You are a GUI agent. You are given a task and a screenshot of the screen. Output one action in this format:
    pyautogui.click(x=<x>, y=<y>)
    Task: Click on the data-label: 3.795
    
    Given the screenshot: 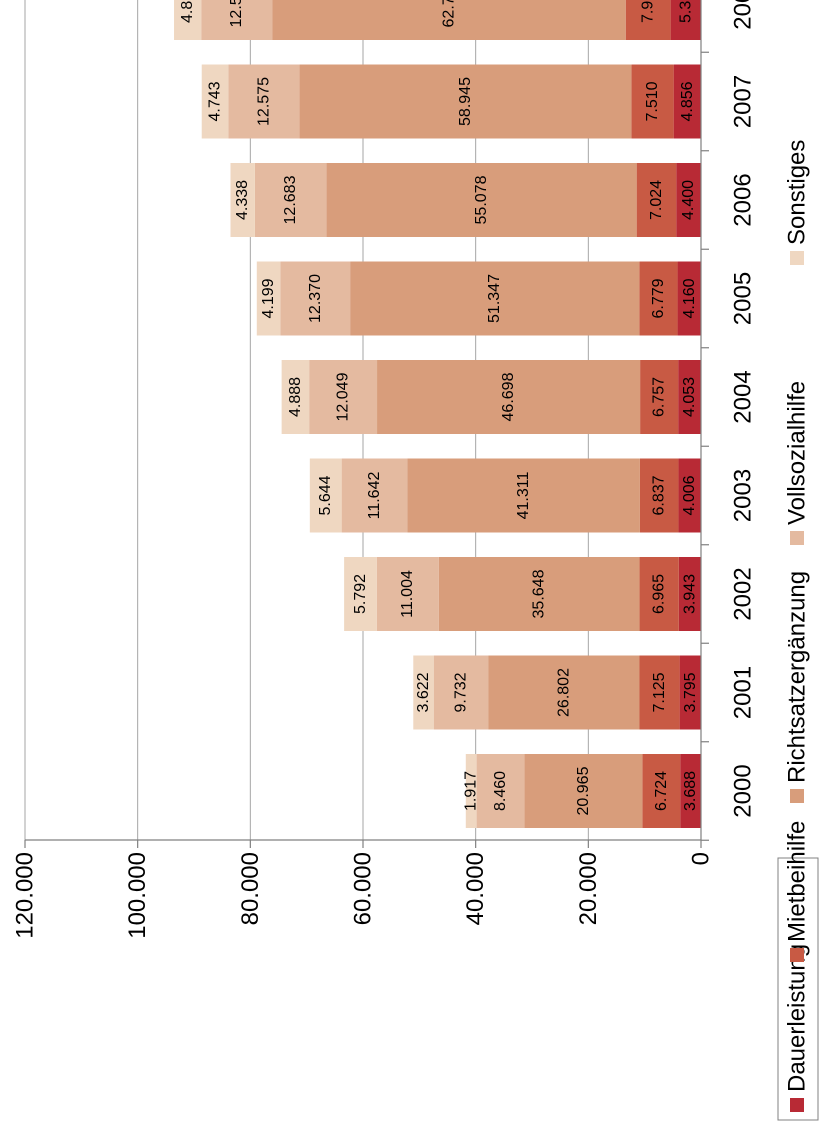 What is the action you would take?
    pyautogui.click(x=690, y=692)
    